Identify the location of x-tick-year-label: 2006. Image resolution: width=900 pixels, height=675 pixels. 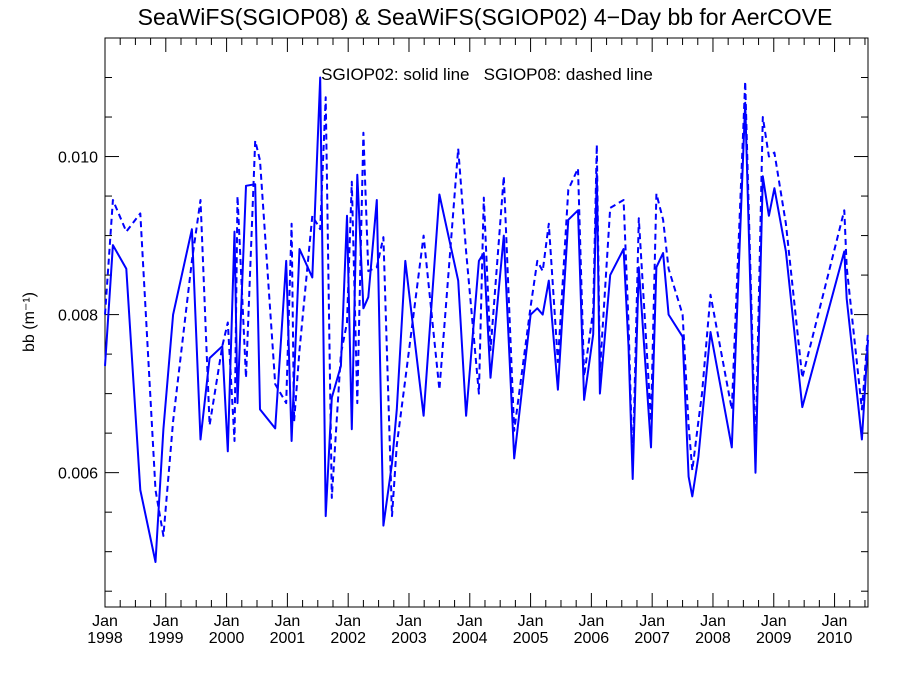
(592, 638).